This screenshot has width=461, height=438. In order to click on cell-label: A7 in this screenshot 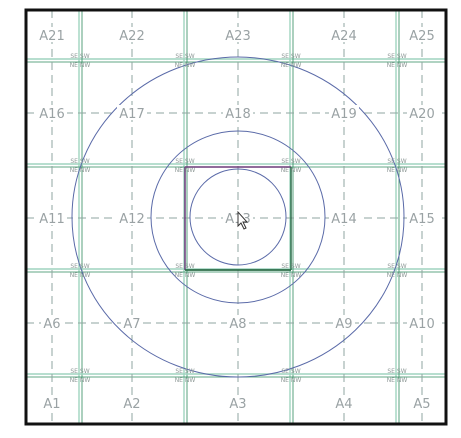, I will do `click(131, 324)`.